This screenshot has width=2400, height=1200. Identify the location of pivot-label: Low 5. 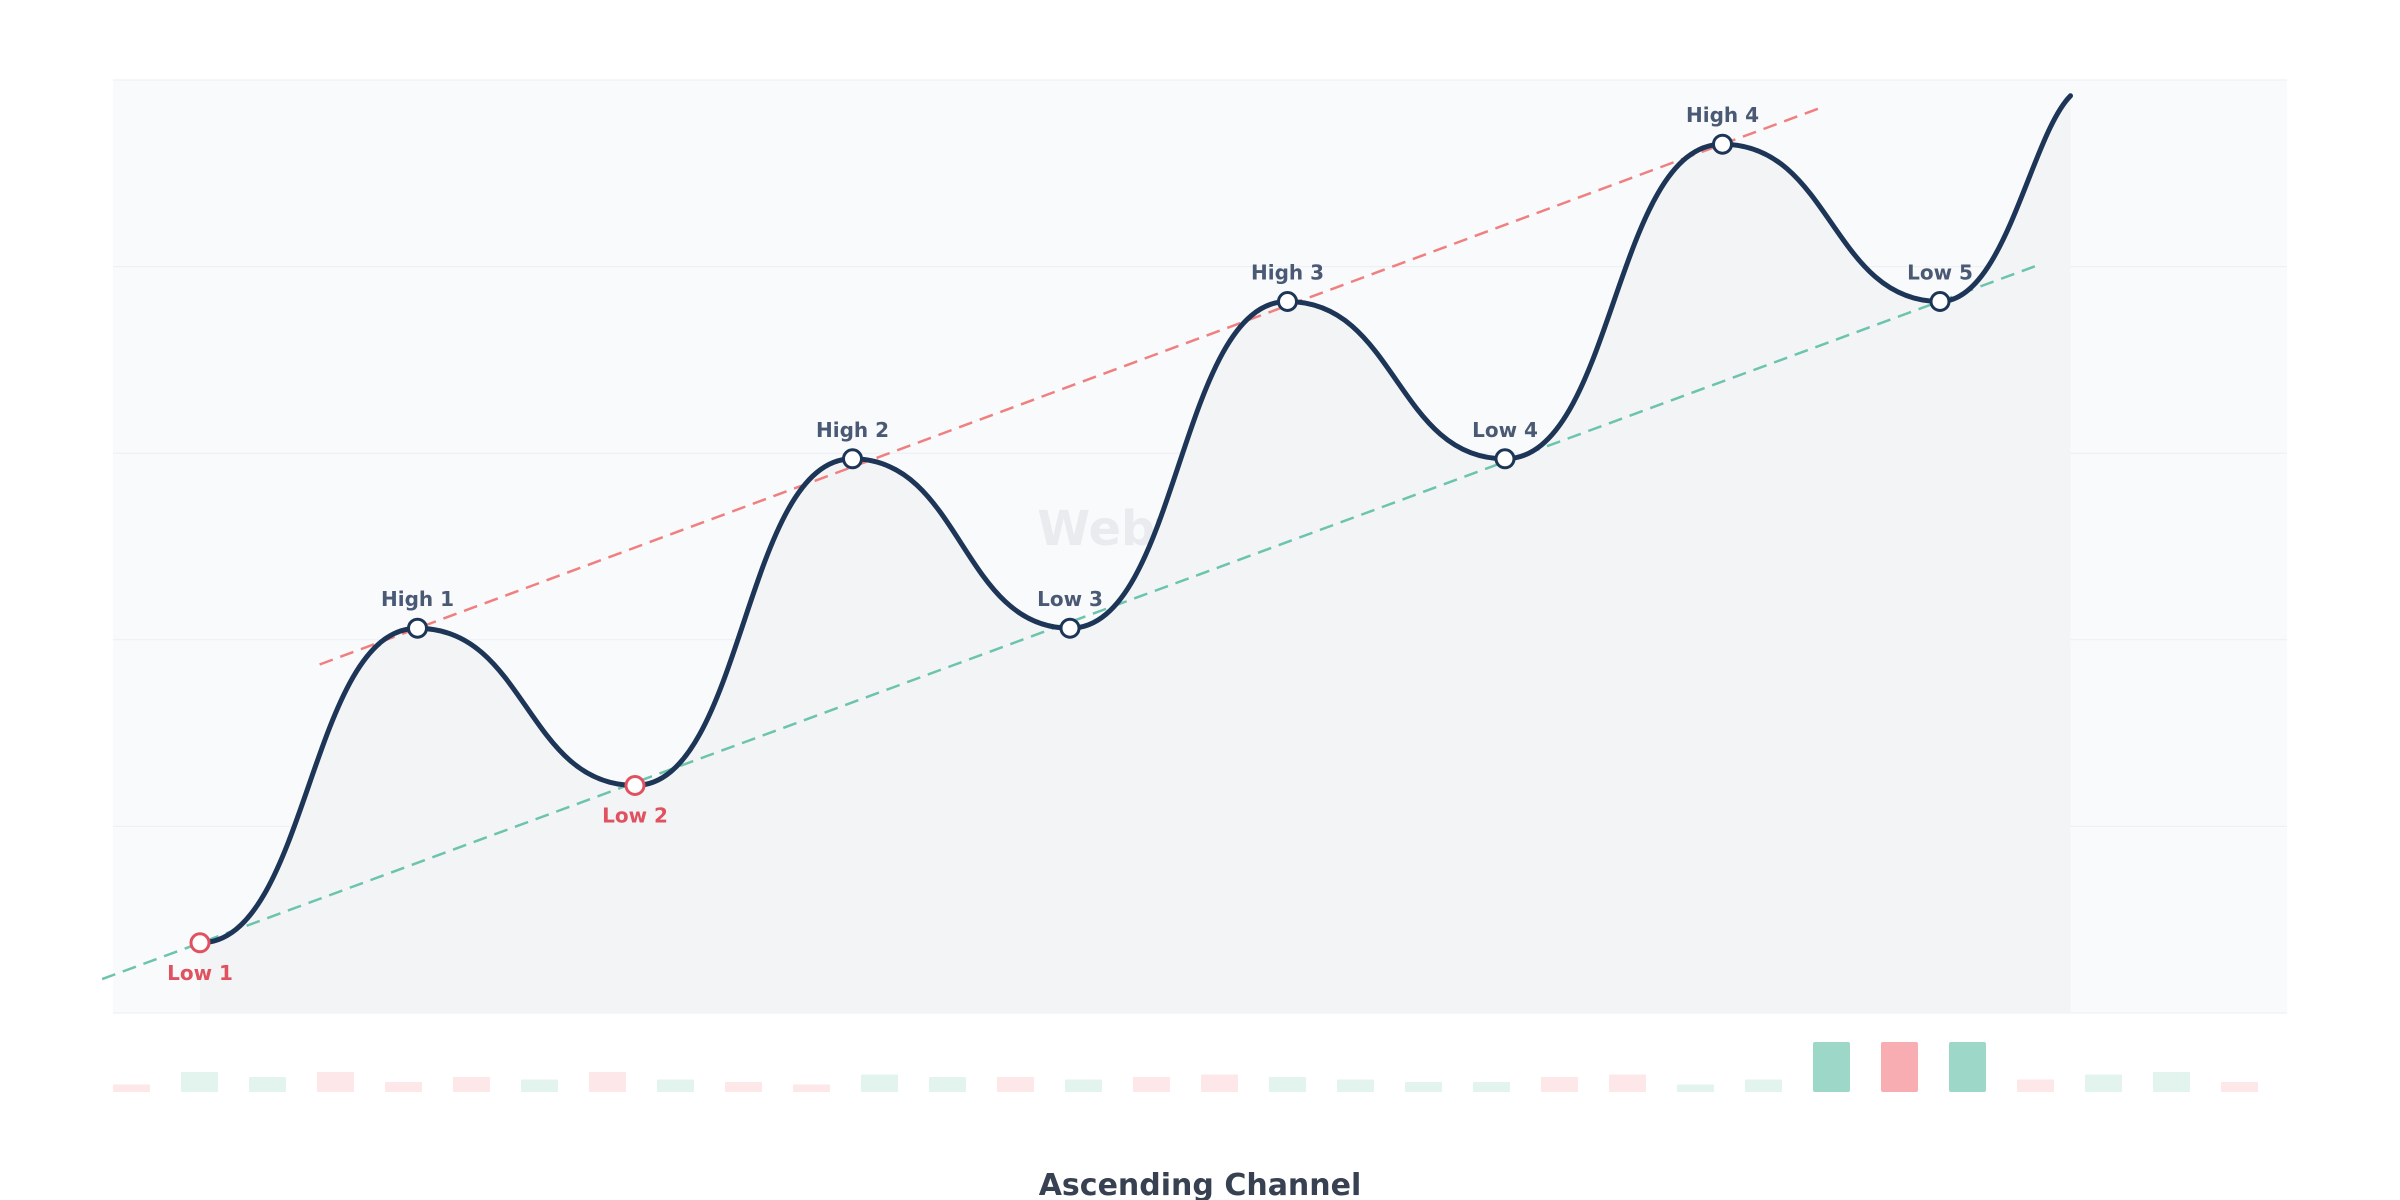
(1940, 273).